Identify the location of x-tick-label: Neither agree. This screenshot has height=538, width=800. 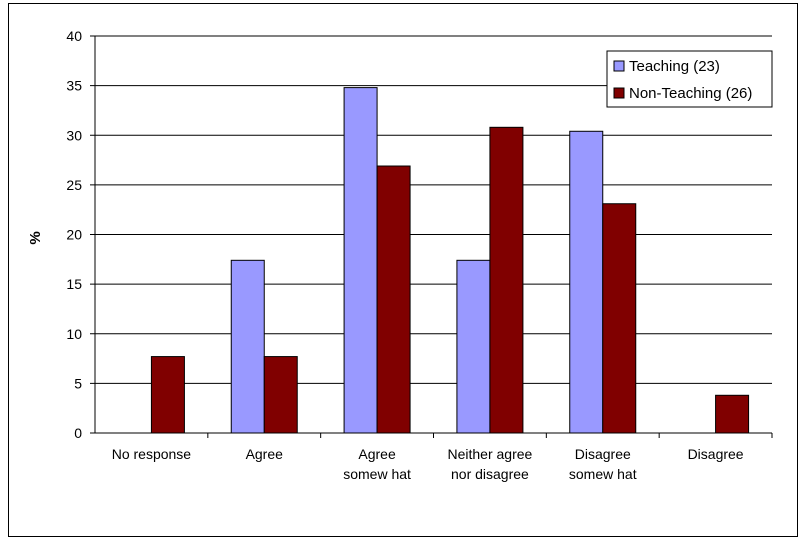
(490, 454).